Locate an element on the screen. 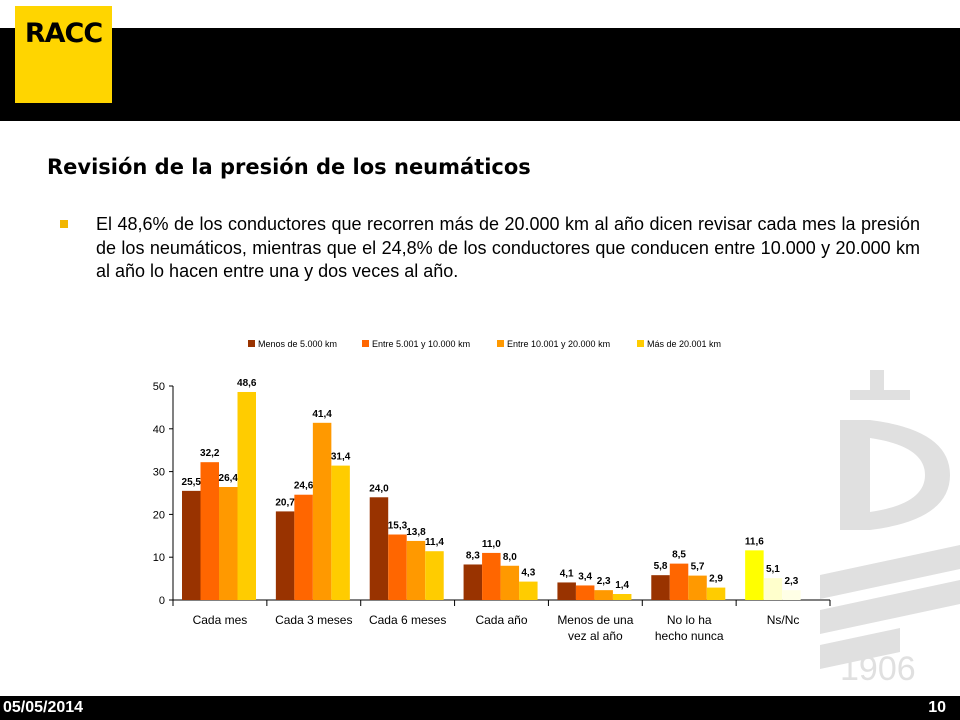 The width and height of the screenshot is (960, 720). page-number: 10 is located at coordinates (937, 707).